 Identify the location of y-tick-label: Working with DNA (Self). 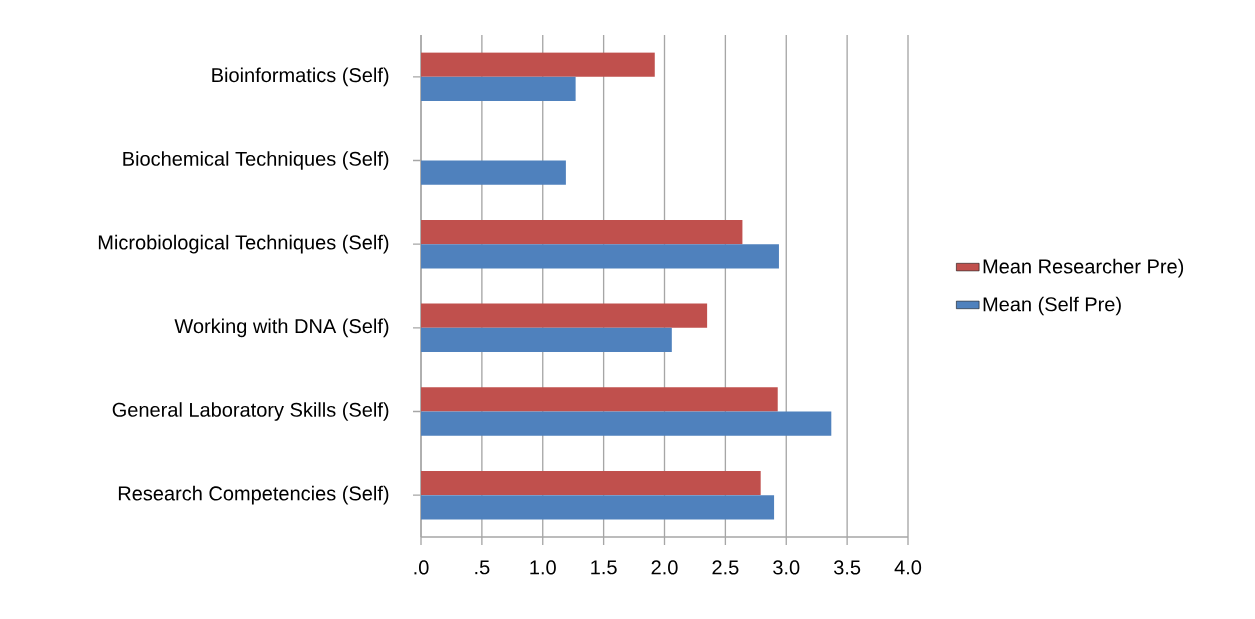
(281, 328).